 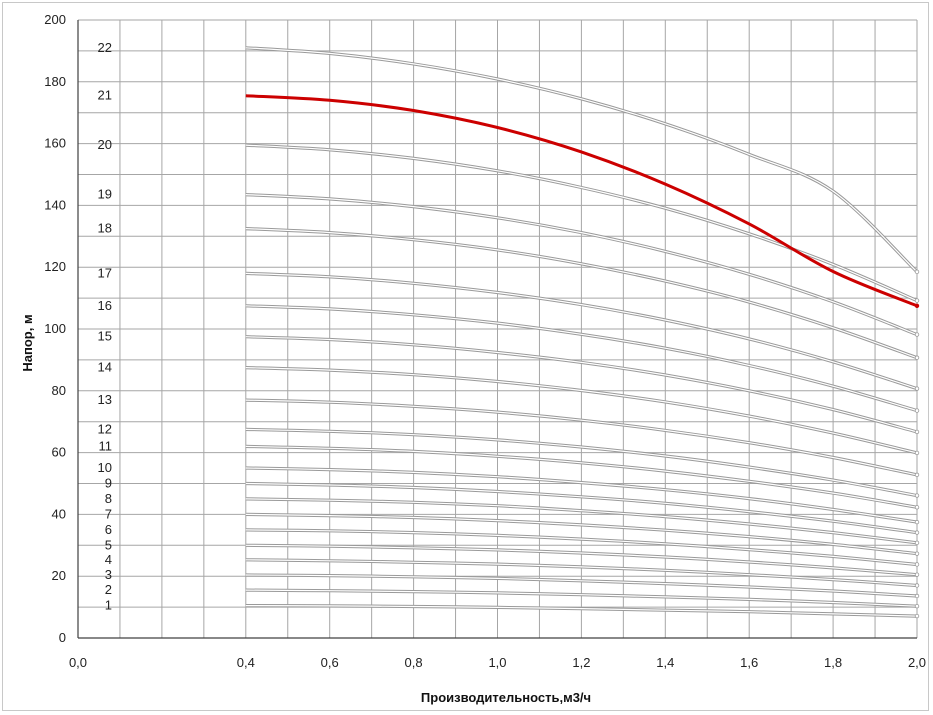 I want to click on curve-label-12: 12, so click(x=105, y=428).